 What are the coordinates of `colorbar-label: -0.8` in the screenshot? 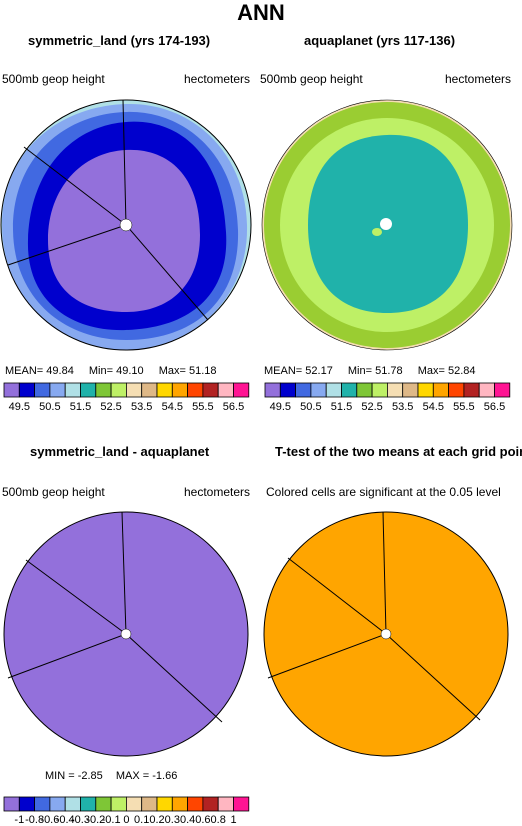 It's located at (35, 820).